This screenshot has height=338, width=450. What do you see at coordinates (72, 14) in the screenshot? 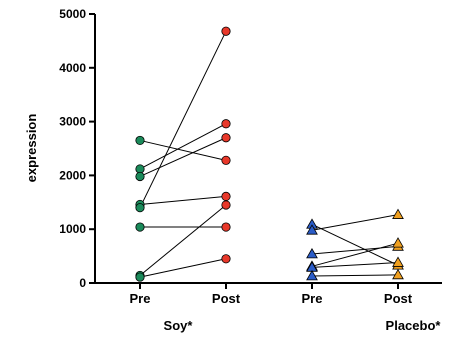
I see `y-tick-label: 5000` at bounding box center [72, 14].